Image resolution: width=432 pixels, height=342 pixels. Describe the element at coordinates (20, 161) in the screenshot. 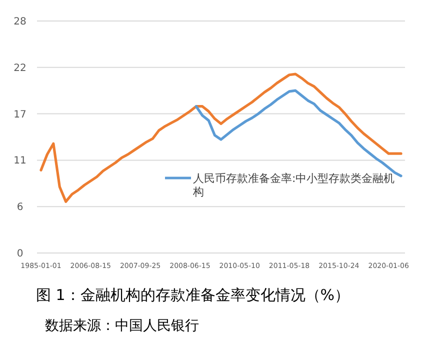

I see `y-tick-label: 11` at that location.